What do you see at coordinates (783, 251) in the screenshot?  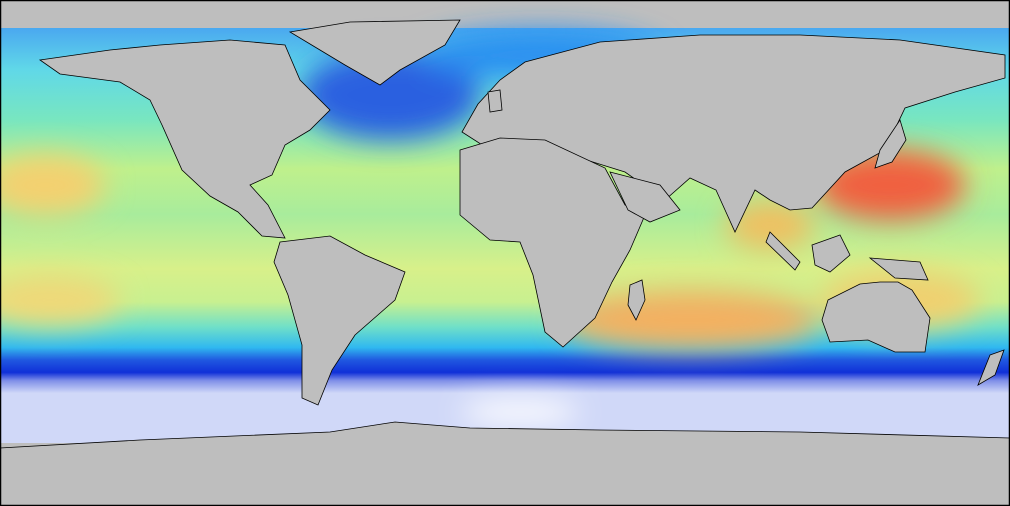 I see `sumatra` at bounding box center [783, 251].